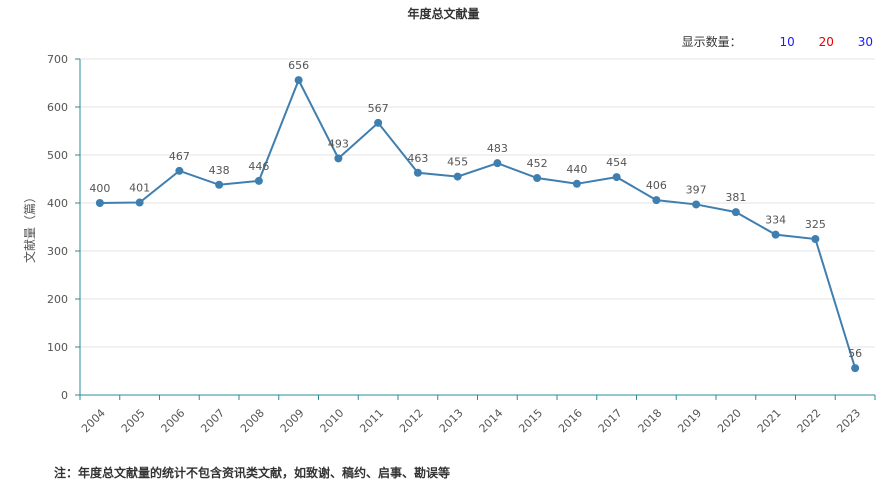  I want to click on data-label: 493, so click(338, 143).